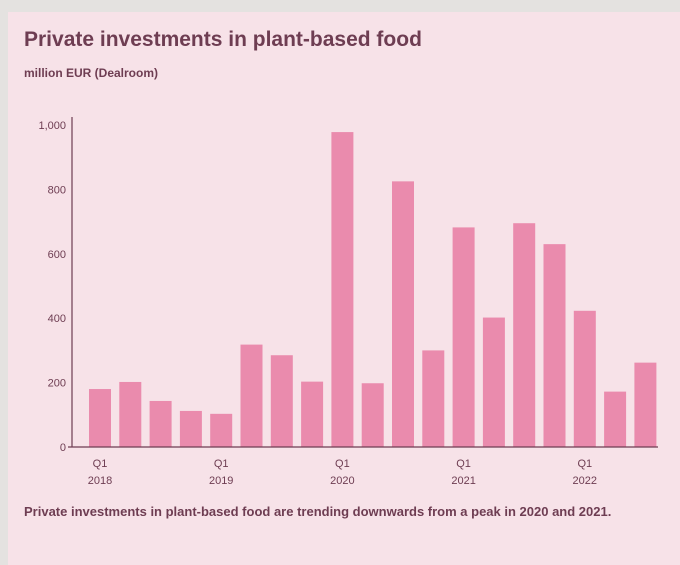 This screenshot has height=565, width=680. Describe the element at coordinates (342, 481) in the screenshot. I see `x-tick-year-label: 2020` at that location.